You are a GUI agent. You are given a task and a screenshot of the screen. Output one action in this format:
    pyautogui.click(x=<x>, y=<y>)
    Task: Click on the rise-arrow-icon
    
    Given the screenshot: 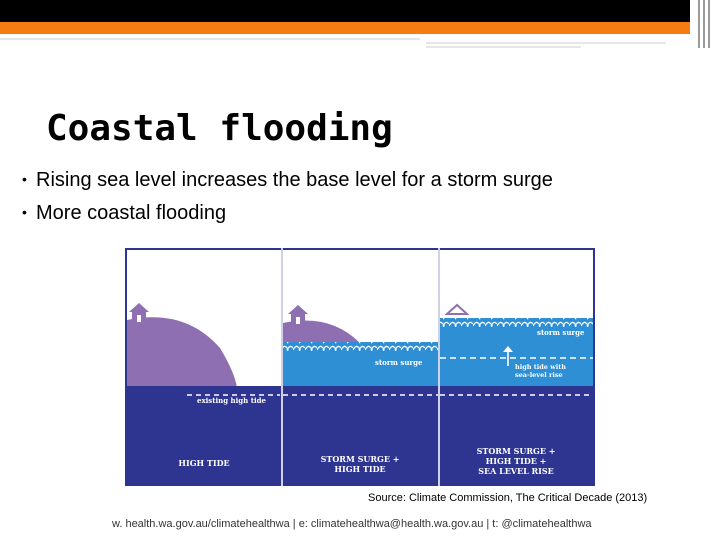 What is the action you would take?
    pyautogui.click(x=508, y=356)
    